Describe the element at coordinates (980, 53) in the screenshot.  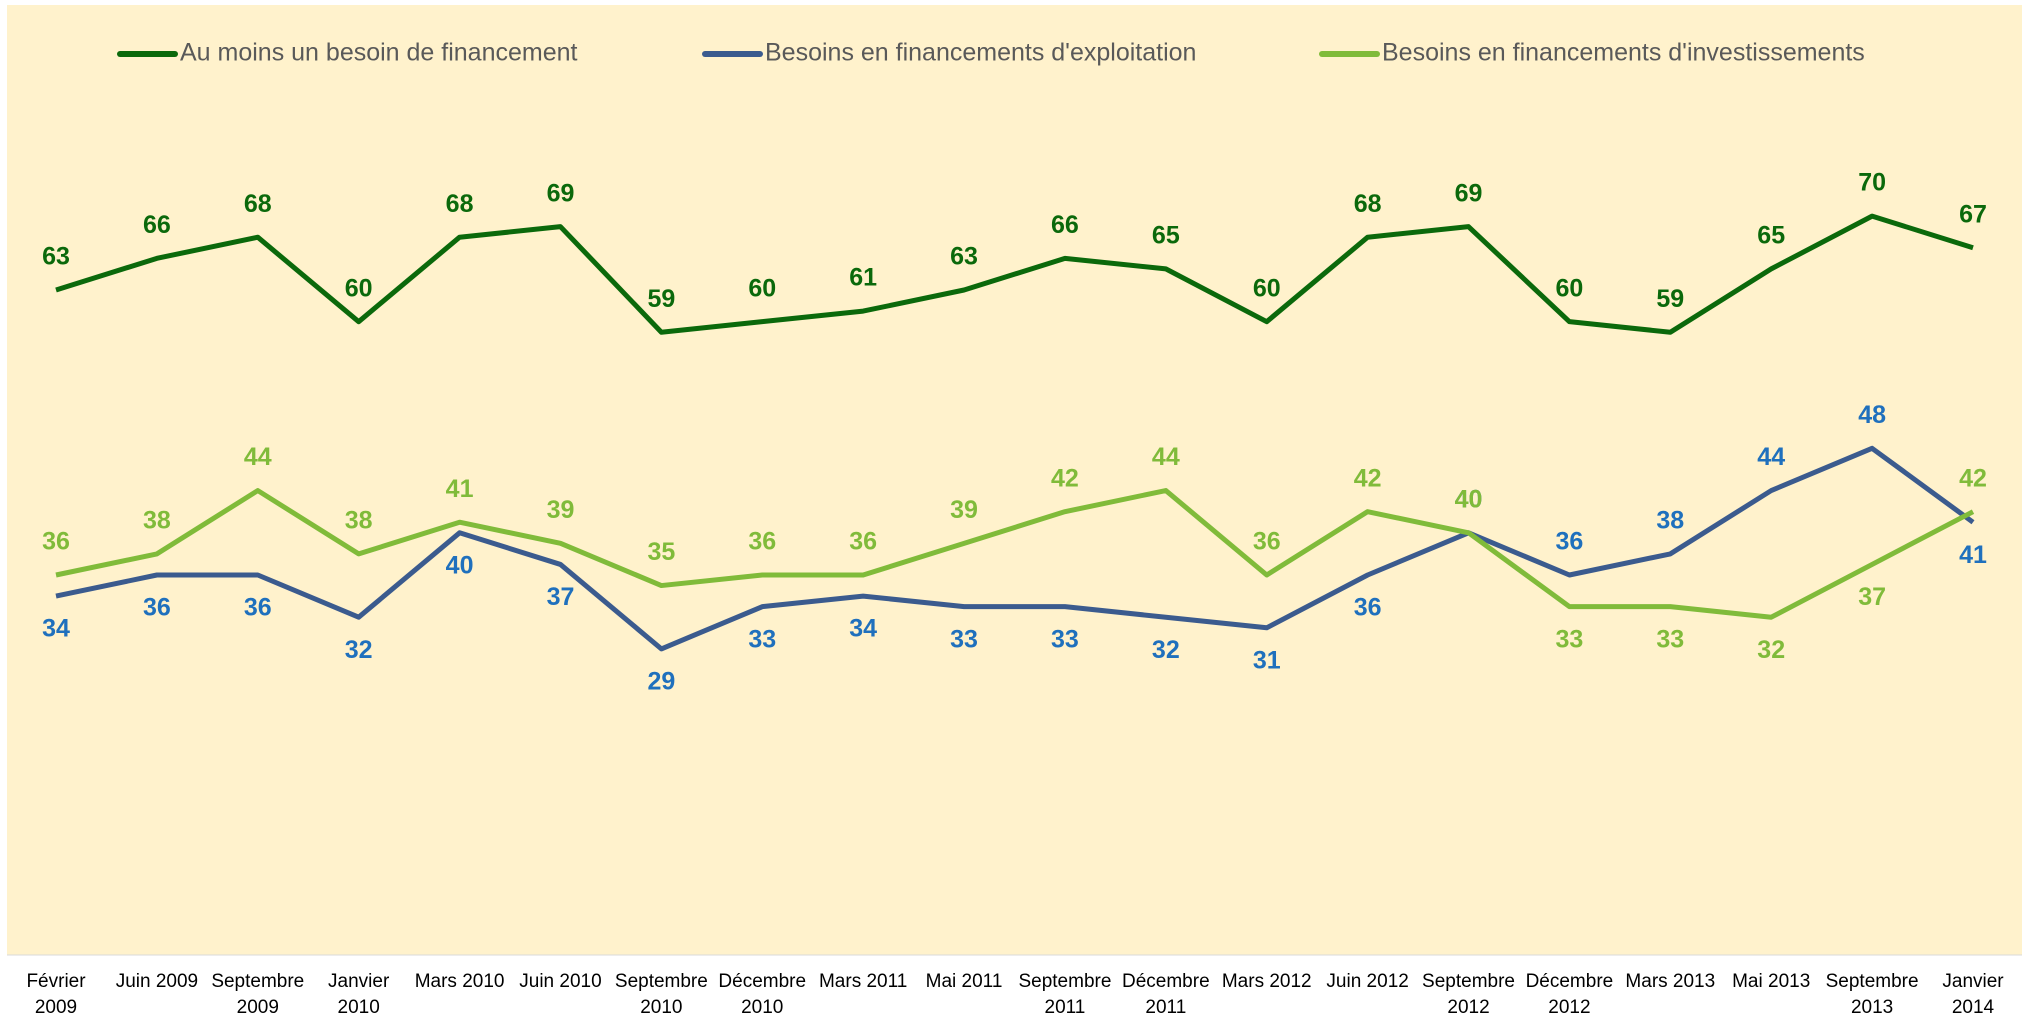
I see `legend-label: Besoins en financements d'exploitation` at that location.